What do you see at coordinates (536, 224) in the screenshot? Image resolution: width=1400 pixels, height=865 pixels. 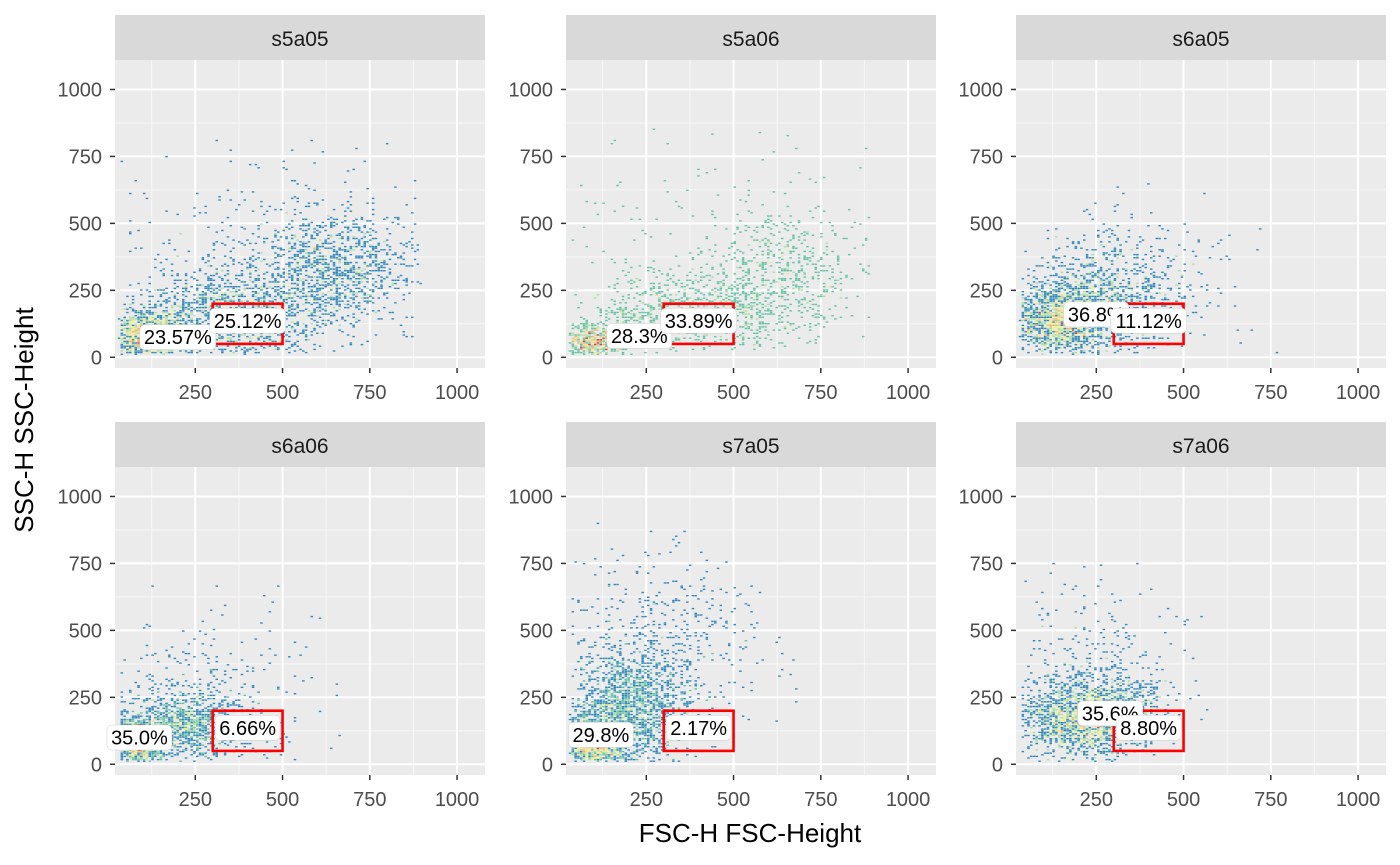 I see `y-tick-label: 500` at bounding box center [536, 224].